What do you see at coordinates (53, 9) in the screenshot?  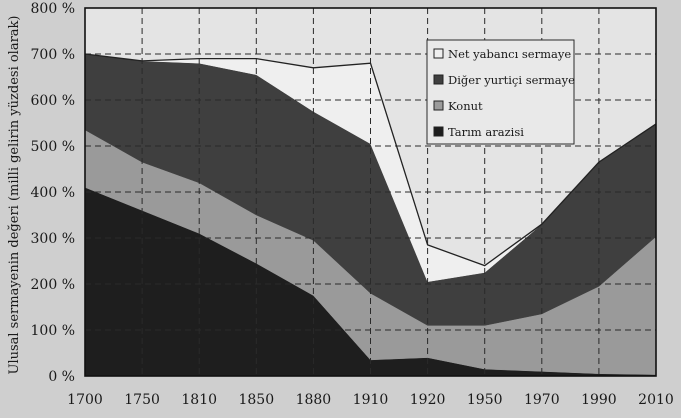 I see `y-tick-label: 800 %` at bounding box center [53, 9].